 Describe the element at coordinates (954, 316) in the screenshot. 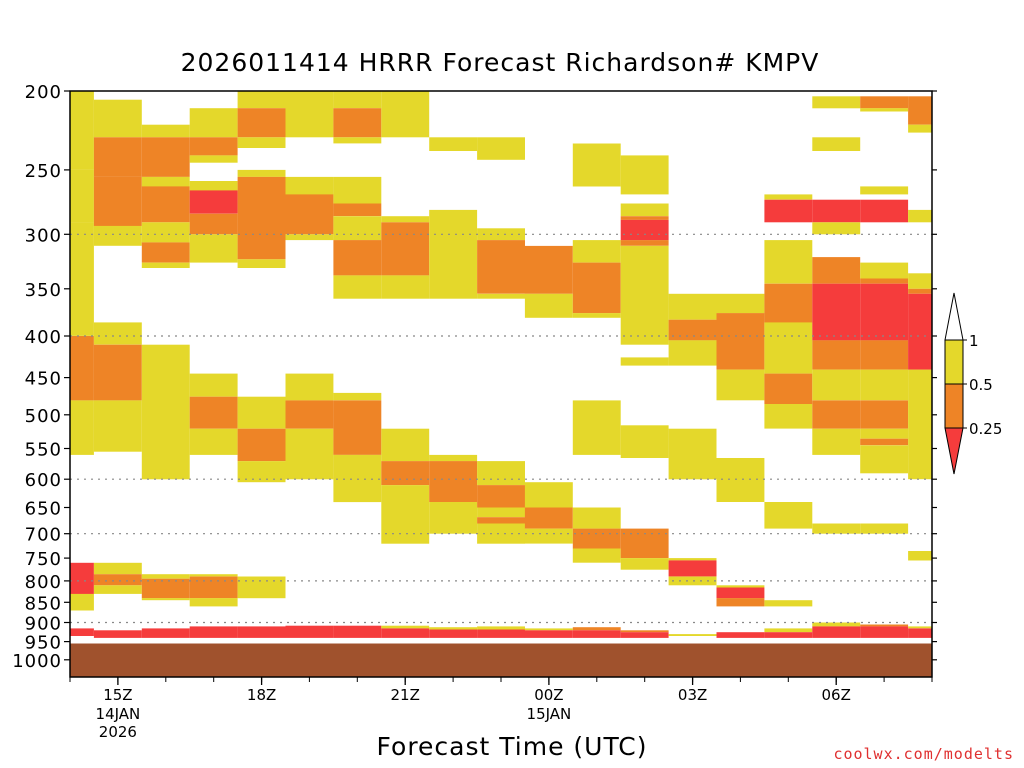

I see `colorbar-top-arrow` at that location.